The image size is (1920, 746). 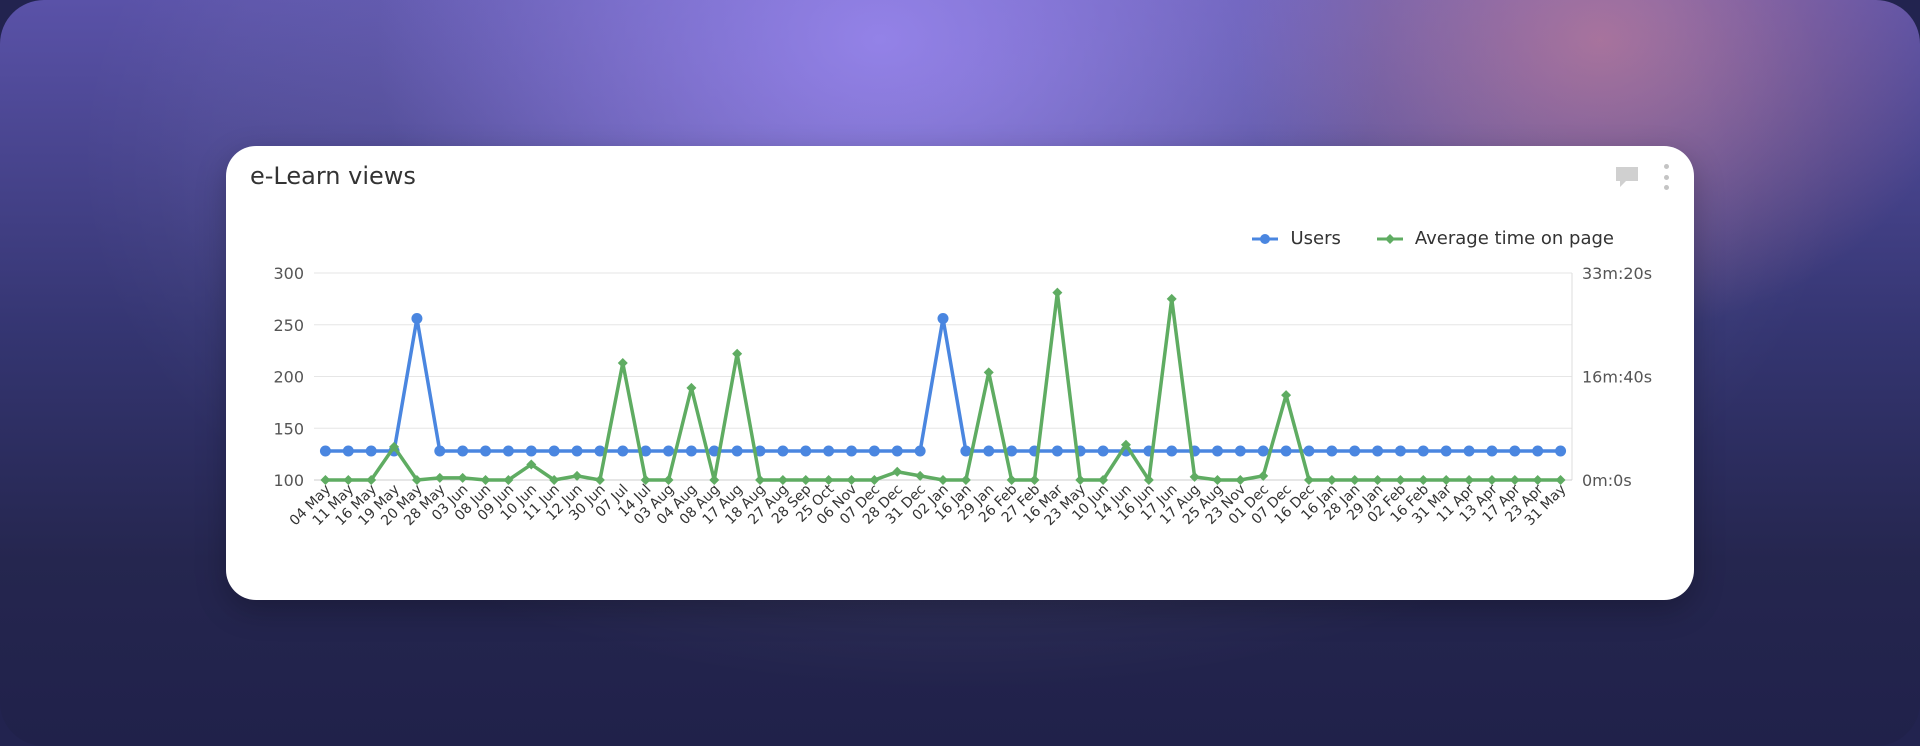 I want to click on card-title: e-Learn views, so click(x=333, y=176).